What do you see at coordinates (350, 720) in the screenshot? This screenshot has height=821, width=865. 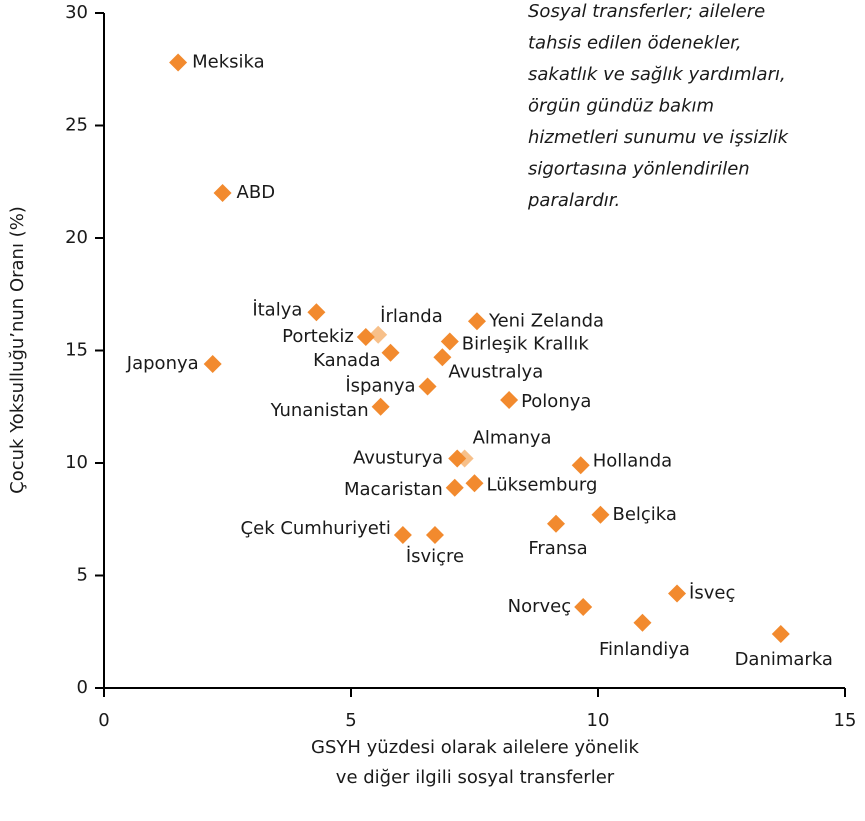 I see `x-tick-label: 5` at bounding box center [350, 720].